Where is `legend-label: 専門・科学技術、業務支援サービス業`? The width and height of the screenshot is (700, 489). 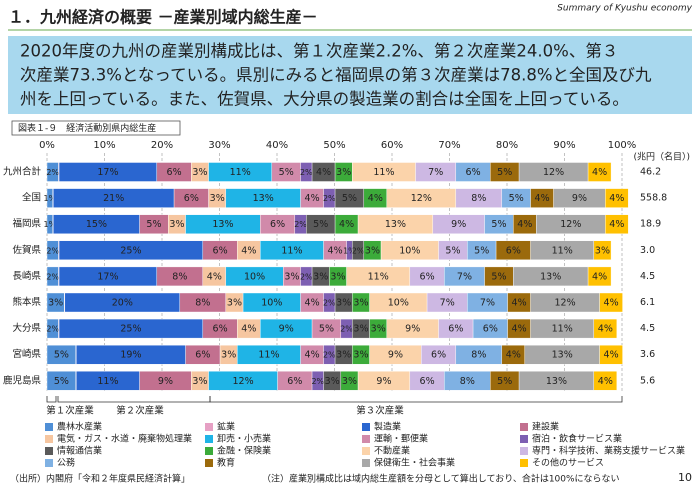 legend-label: 専門・科学技術、業務支援サービス業 is located at coordinates (608, 451).